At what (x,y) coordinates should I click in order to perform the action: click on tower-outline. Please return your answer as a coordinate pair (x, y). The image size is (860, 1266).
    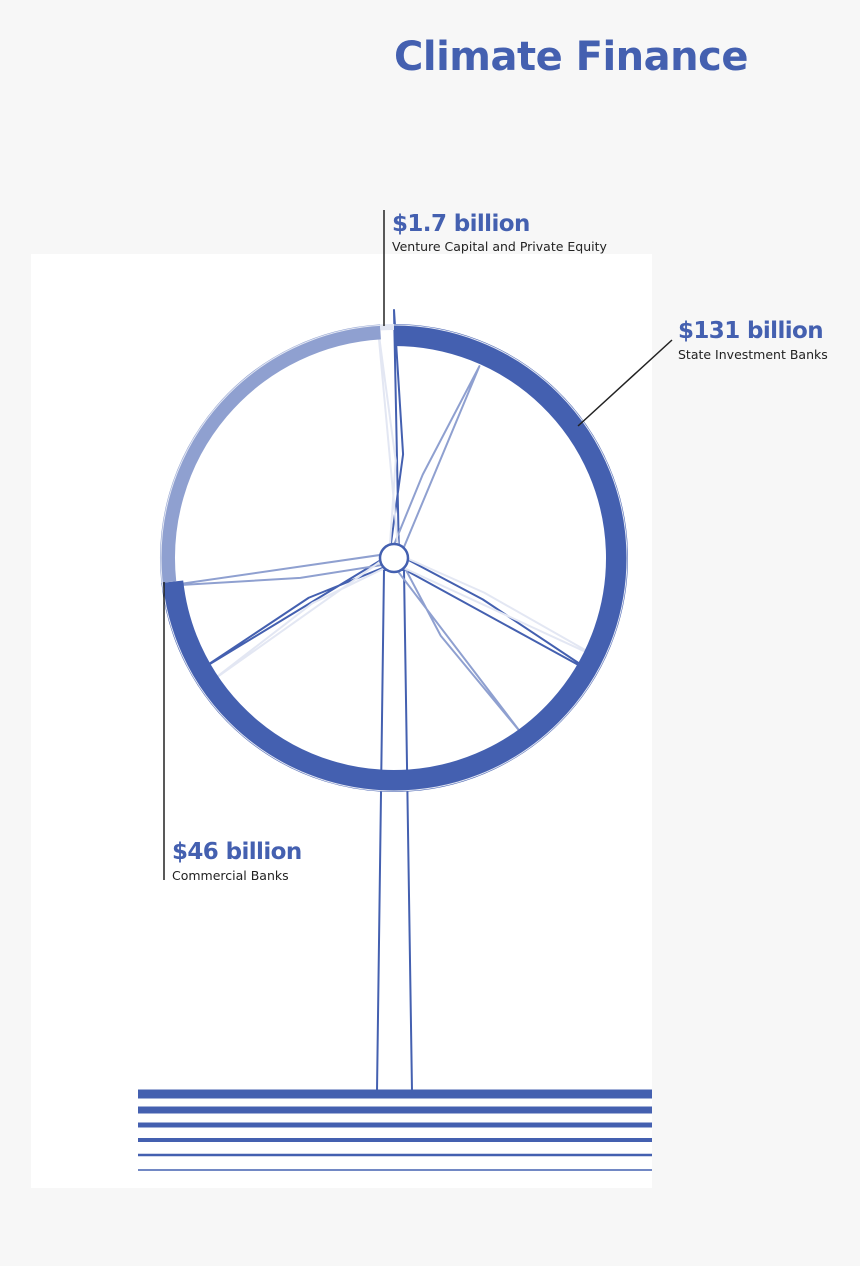
    Looking at the image, I should click on (394, 830).